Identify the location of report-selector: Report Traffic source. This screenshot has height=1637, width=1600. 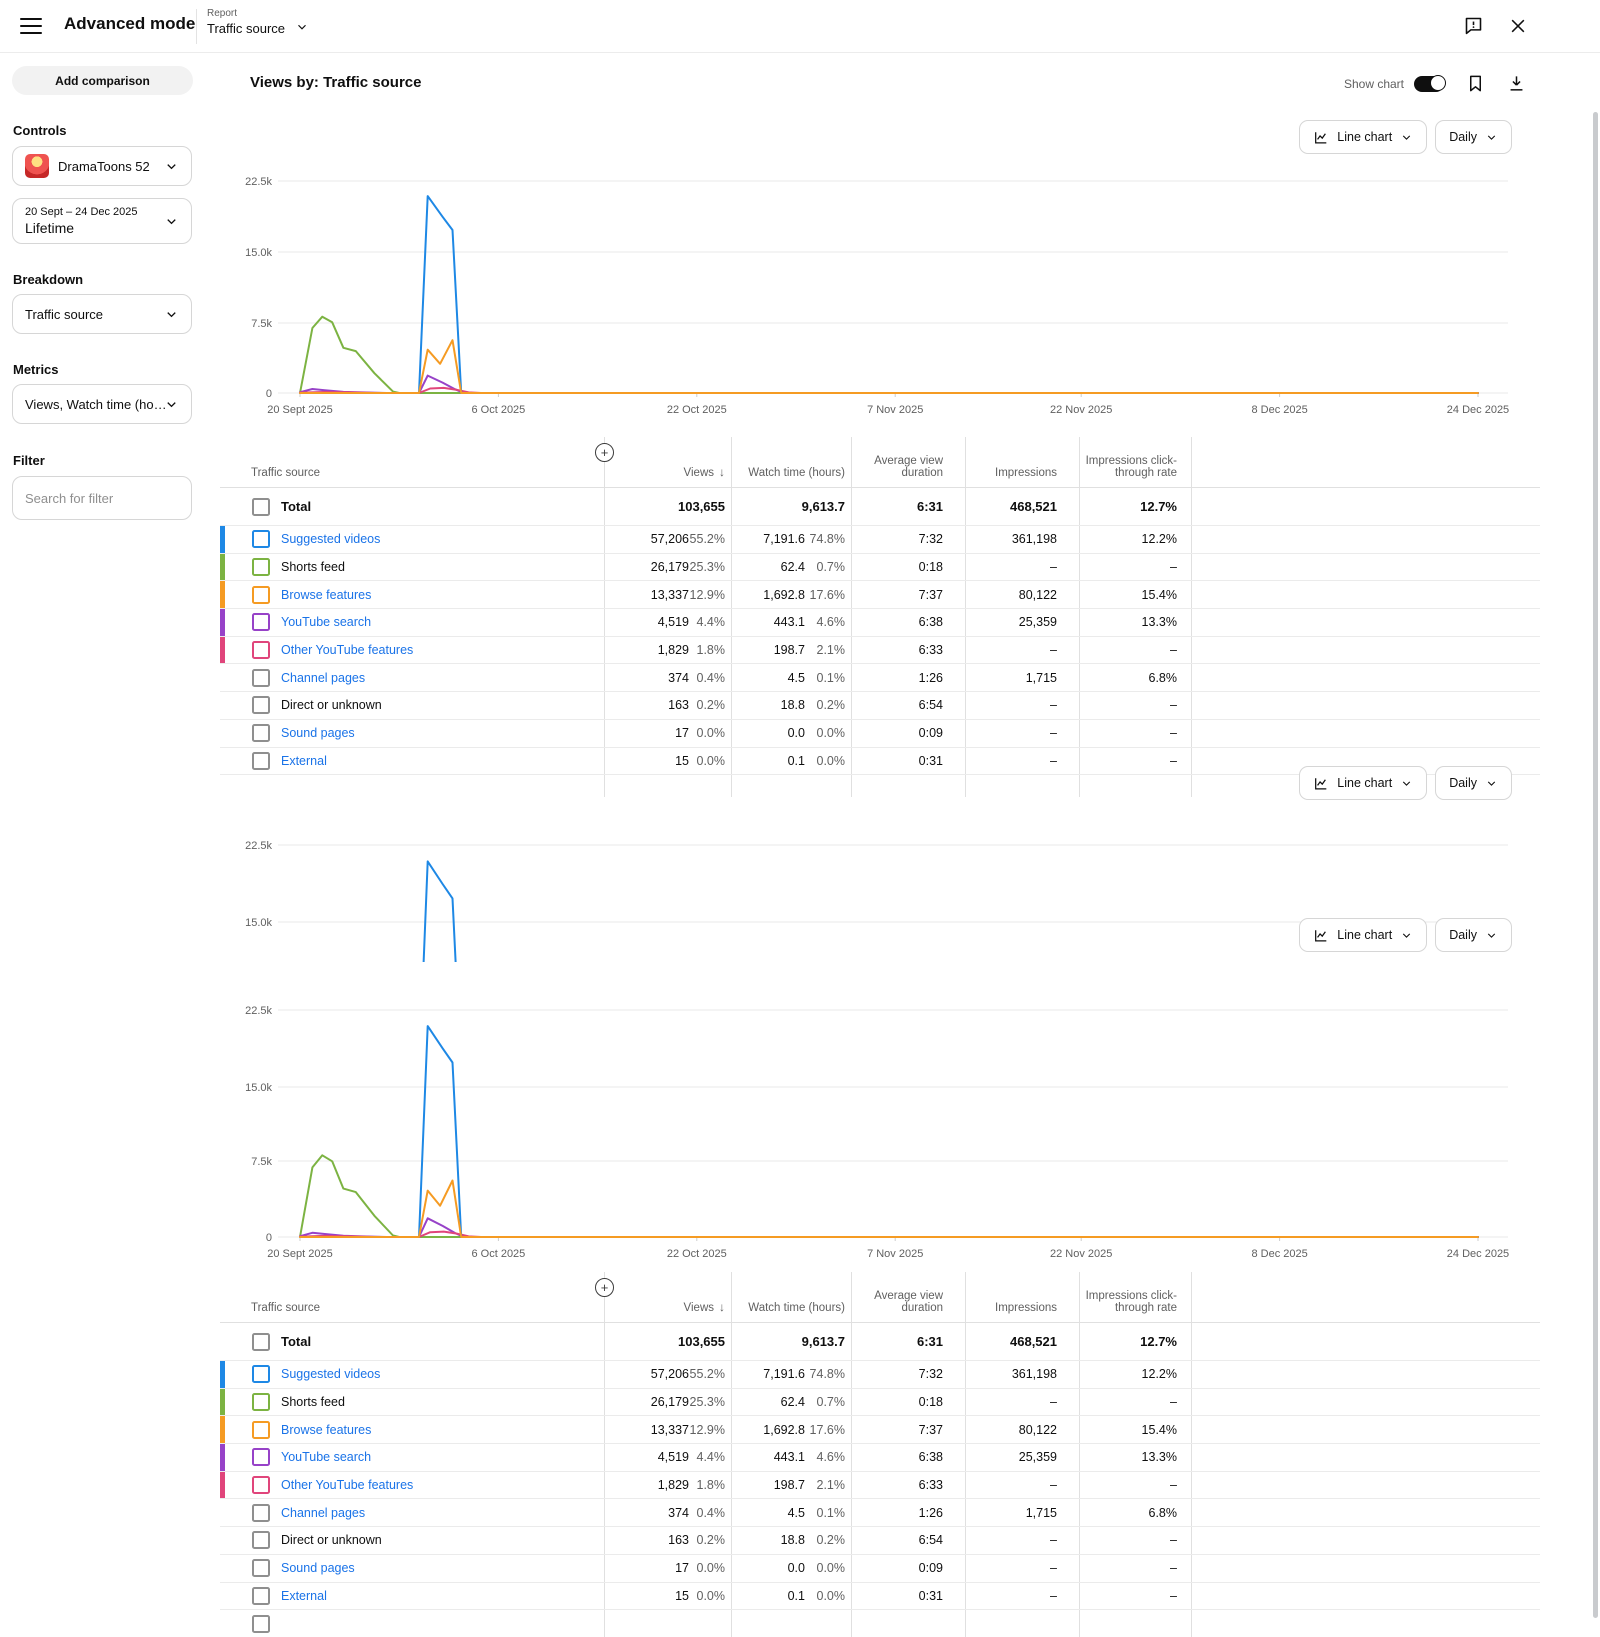
(256, 22).